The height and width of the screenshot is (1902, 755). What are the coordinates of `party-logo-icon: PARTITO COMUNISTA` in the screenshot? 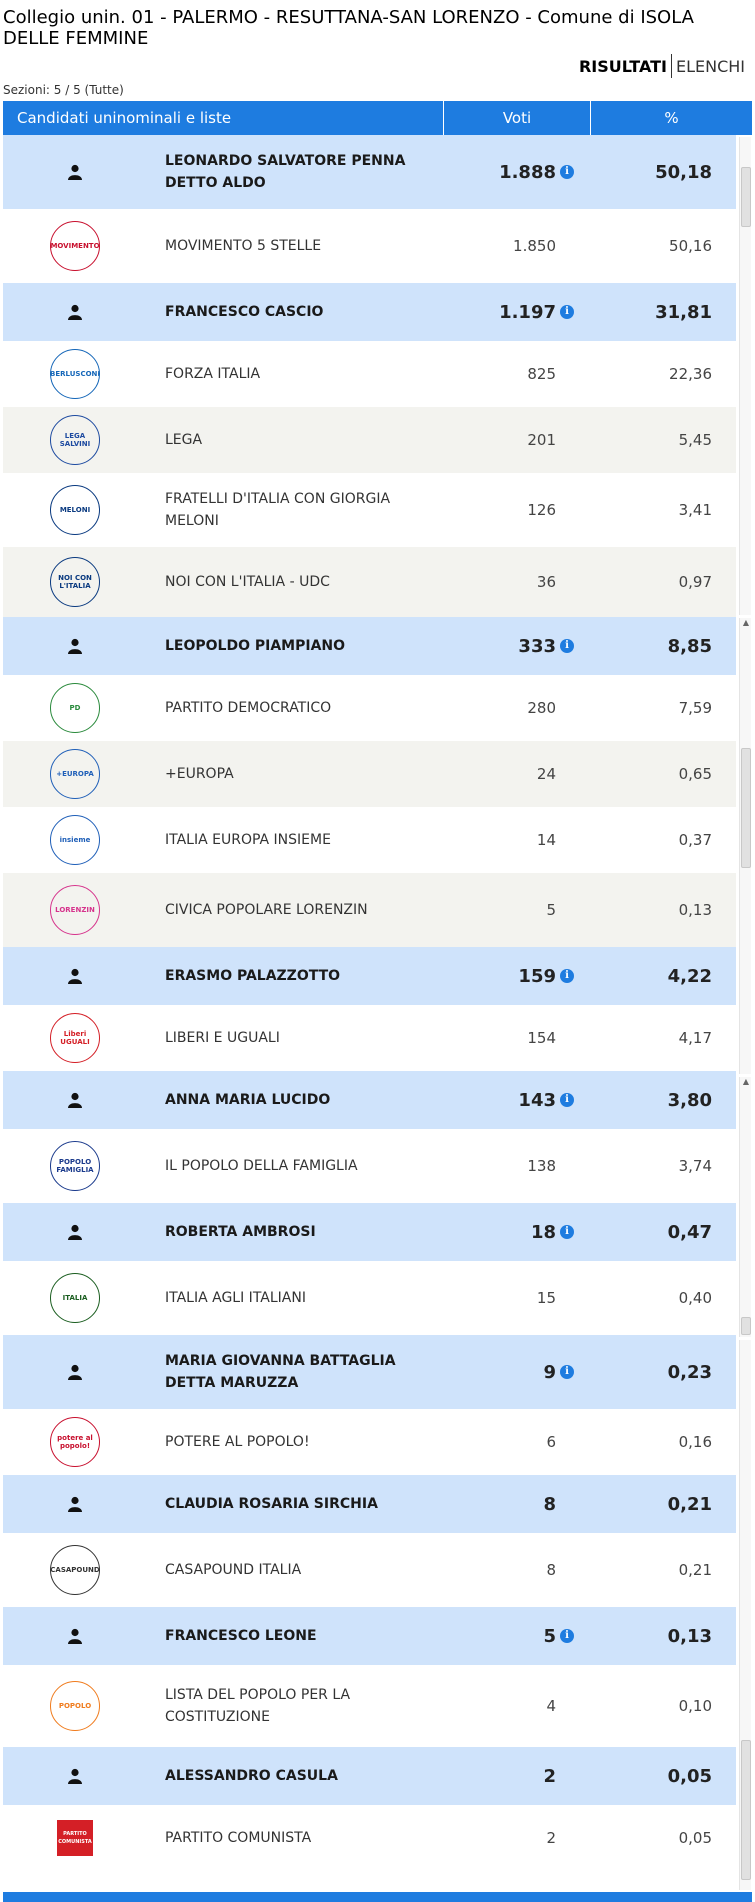 It's located at (75, 1838).